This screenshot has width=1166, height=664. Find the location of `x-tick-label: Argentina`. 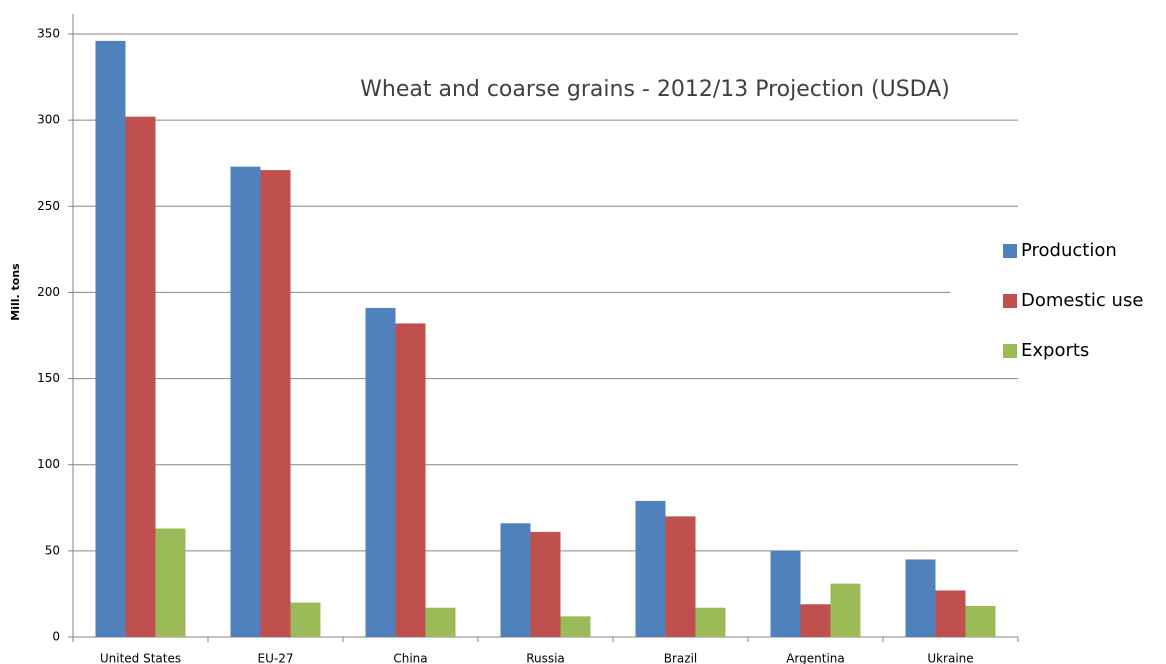

x-tick-label: Argentina is located at coordinates (815, 658).